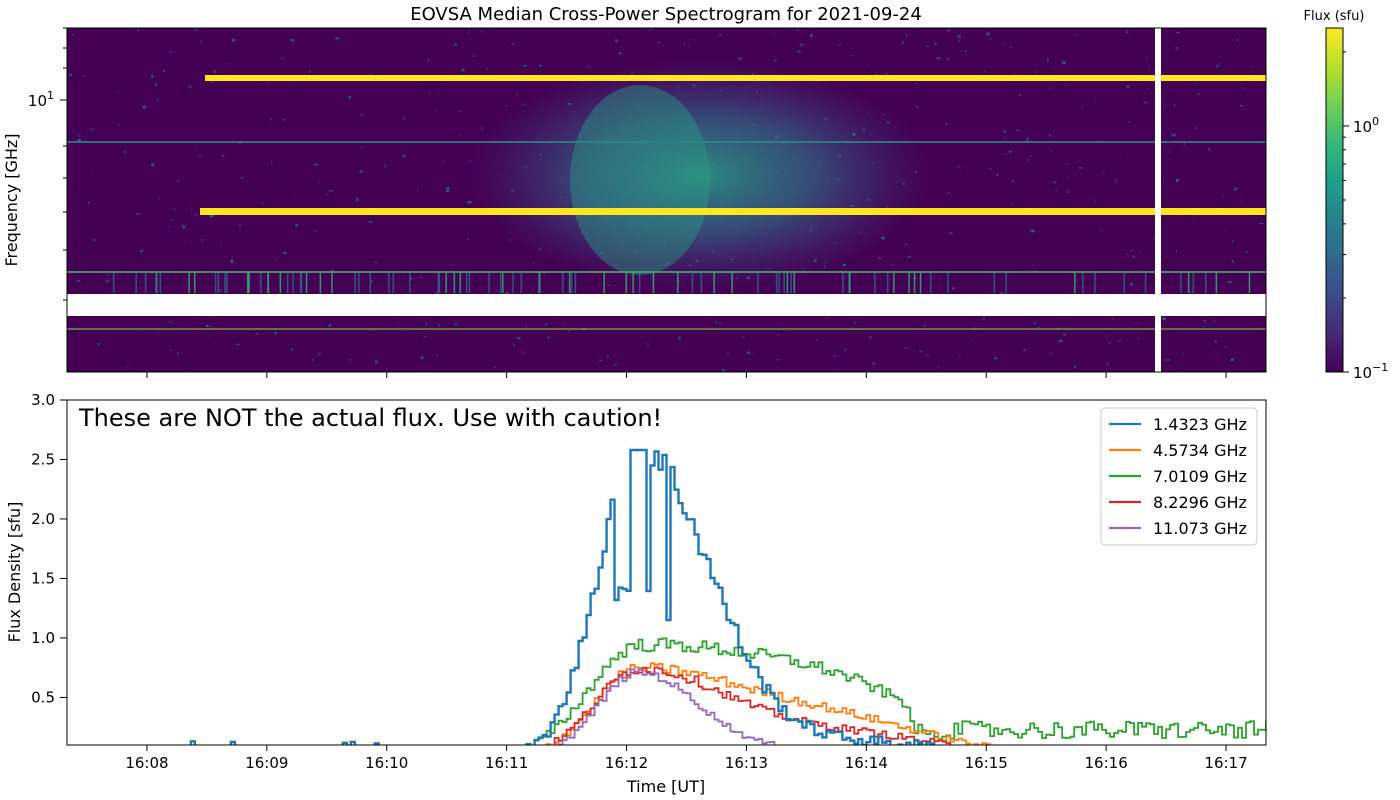  I want to click on y-tick-label: 2.0, so click(43, 519).